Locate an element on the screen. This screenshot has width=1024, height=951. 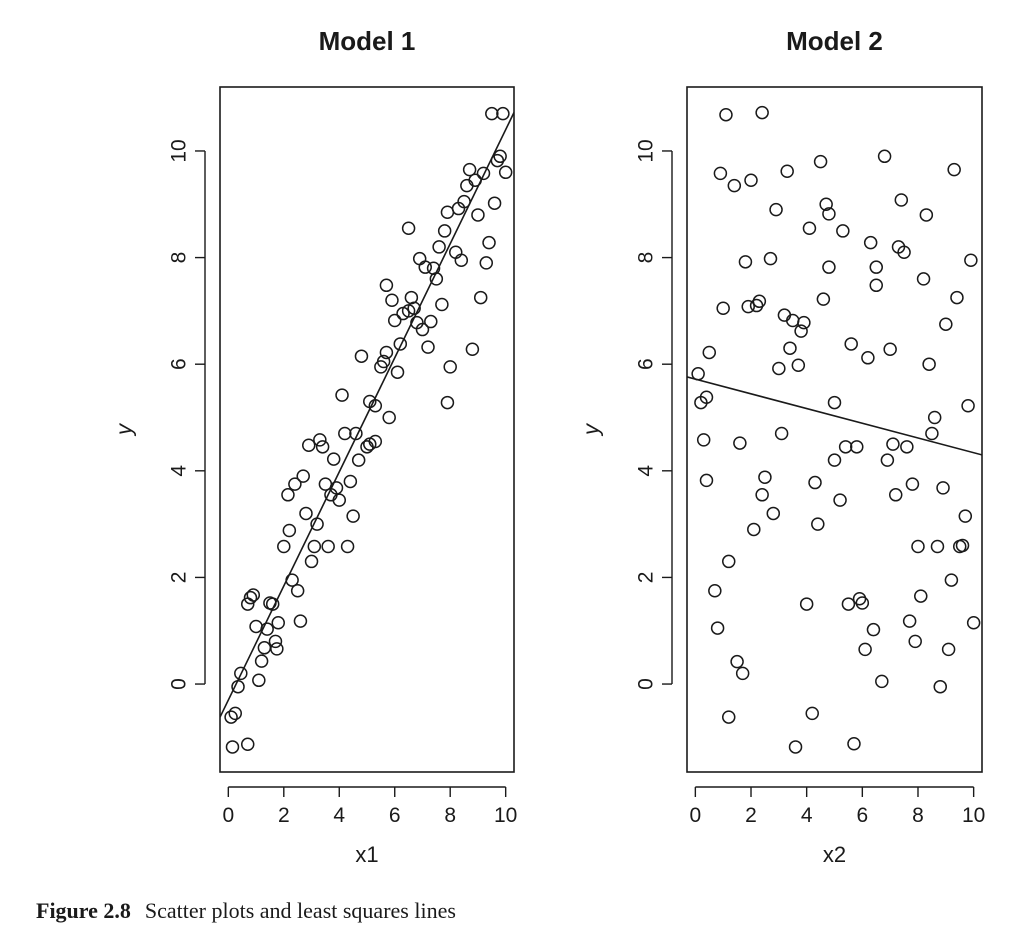
model-1-y-tick-label: 8 is located at coordinates (179, 258).